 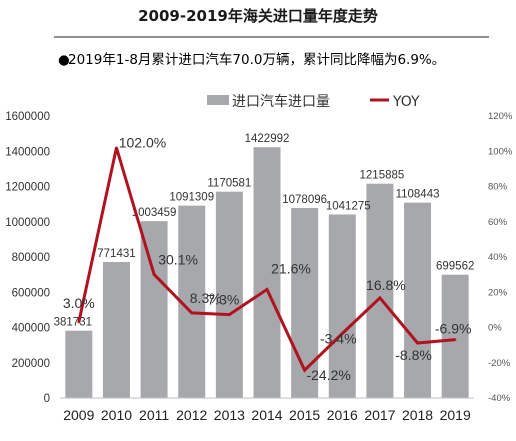 I want to click on x-tick-label: 2009, so click(x=78, y=415).